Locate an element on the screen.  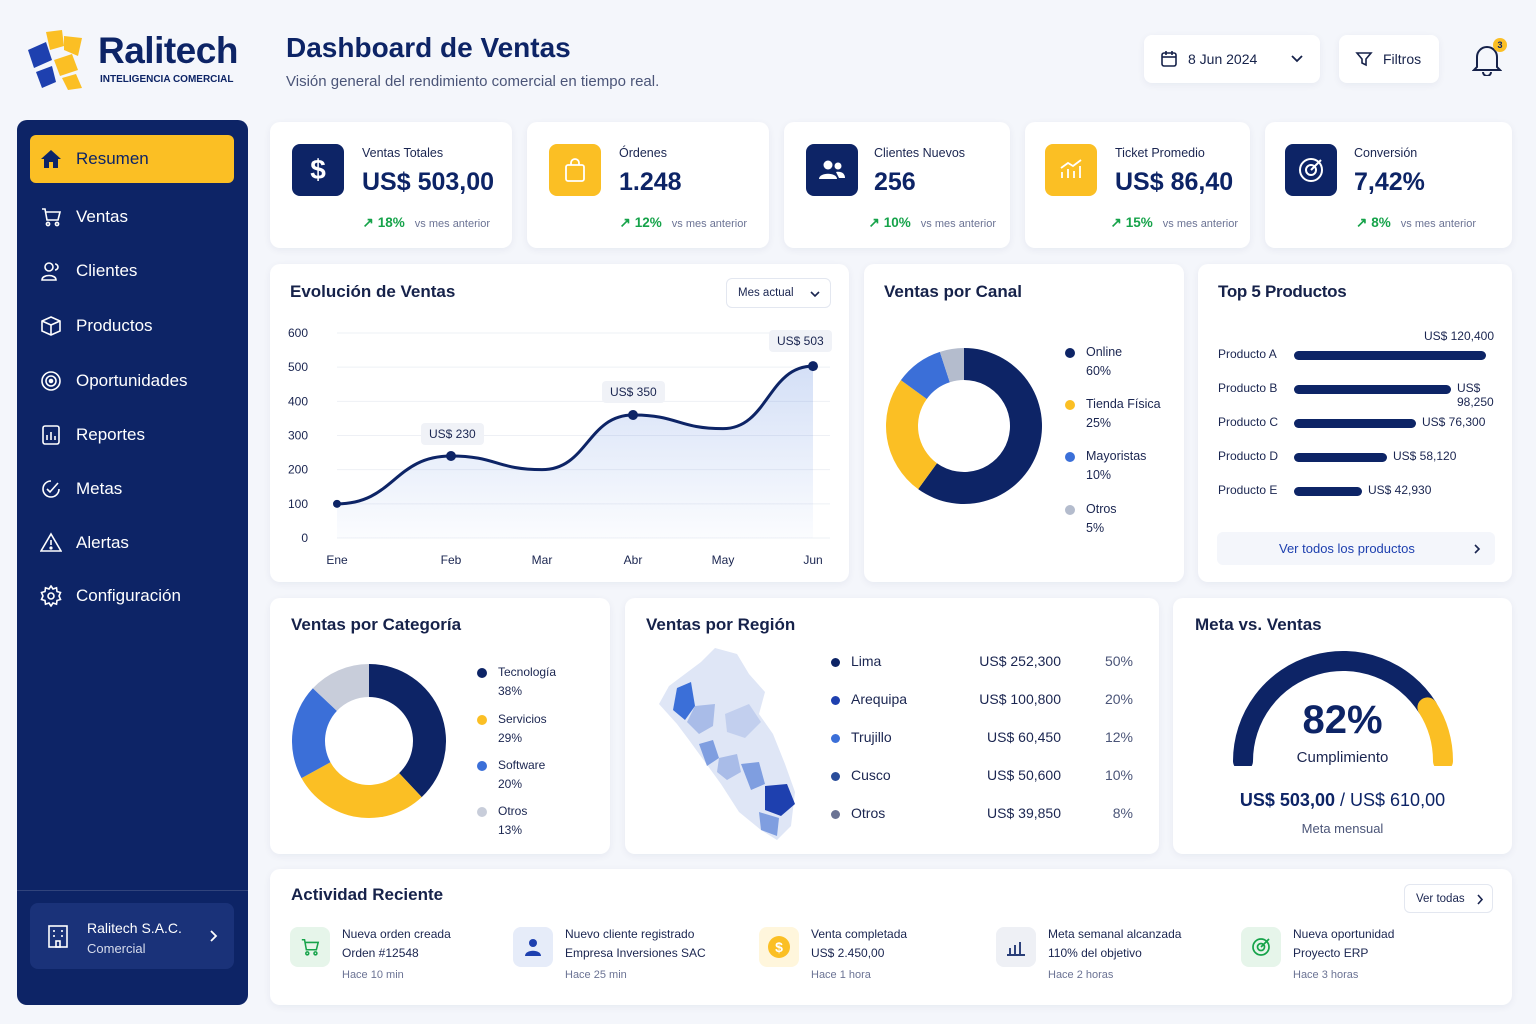
region-row: Arequipa US$ 100,800 20% is located at coordinates (986, 701).